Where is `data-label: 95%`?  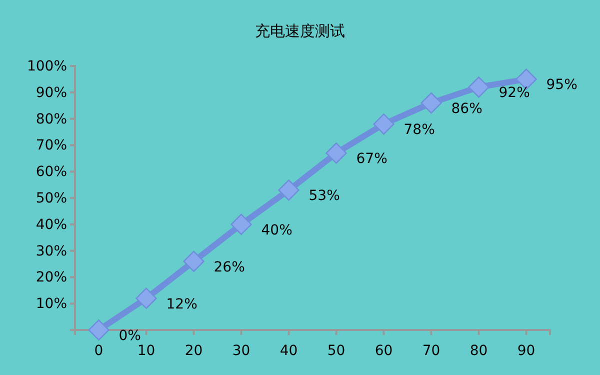 data-label: 95% is located at coordinates (562, 85).